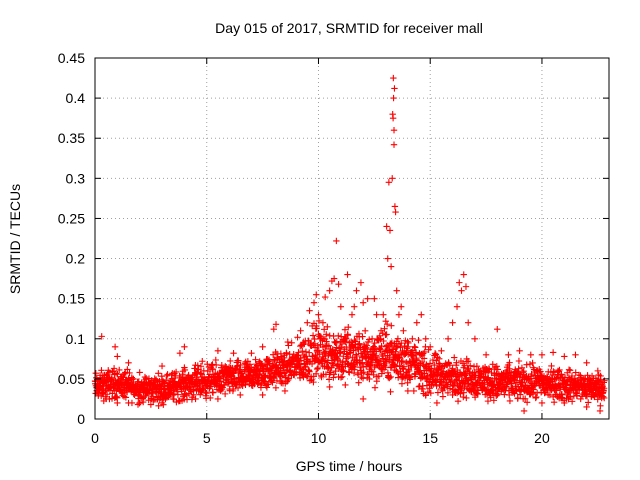 Image resolution: width=640 pixels, height=480 pixels. I want to click on y-axis-label: SRMTID / TECUs, so click(15, 239).